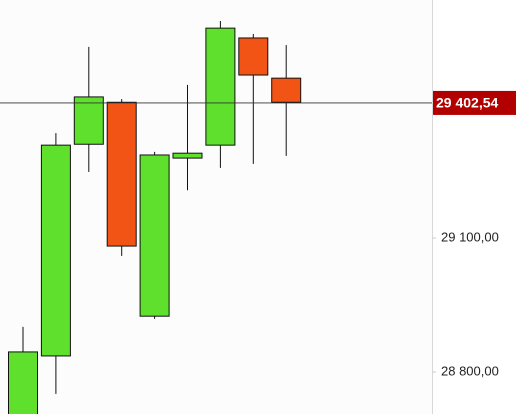  What do you see at coordinates (465, 303) in the screenshot?
I see `y-axis: 28 800,00 29 100,00` at bounding box center [465, 303].